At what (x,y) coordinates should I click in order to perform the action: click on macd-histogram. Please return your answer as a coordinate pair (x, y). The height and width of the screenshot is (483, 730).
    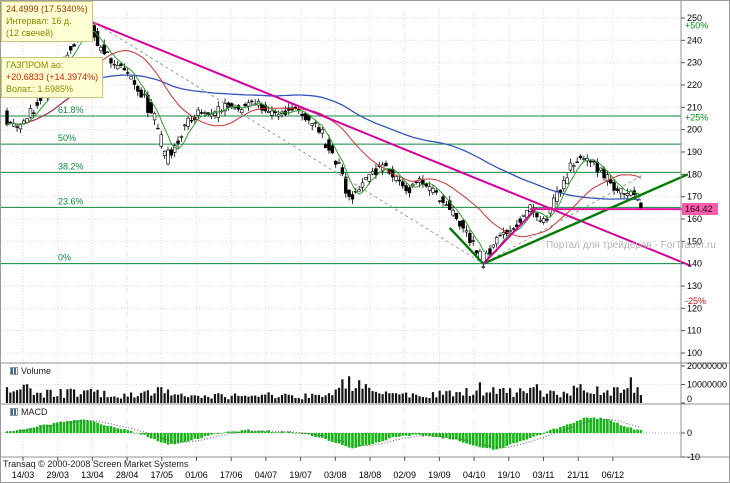
    Looking at the image, I should click on (324, 433).